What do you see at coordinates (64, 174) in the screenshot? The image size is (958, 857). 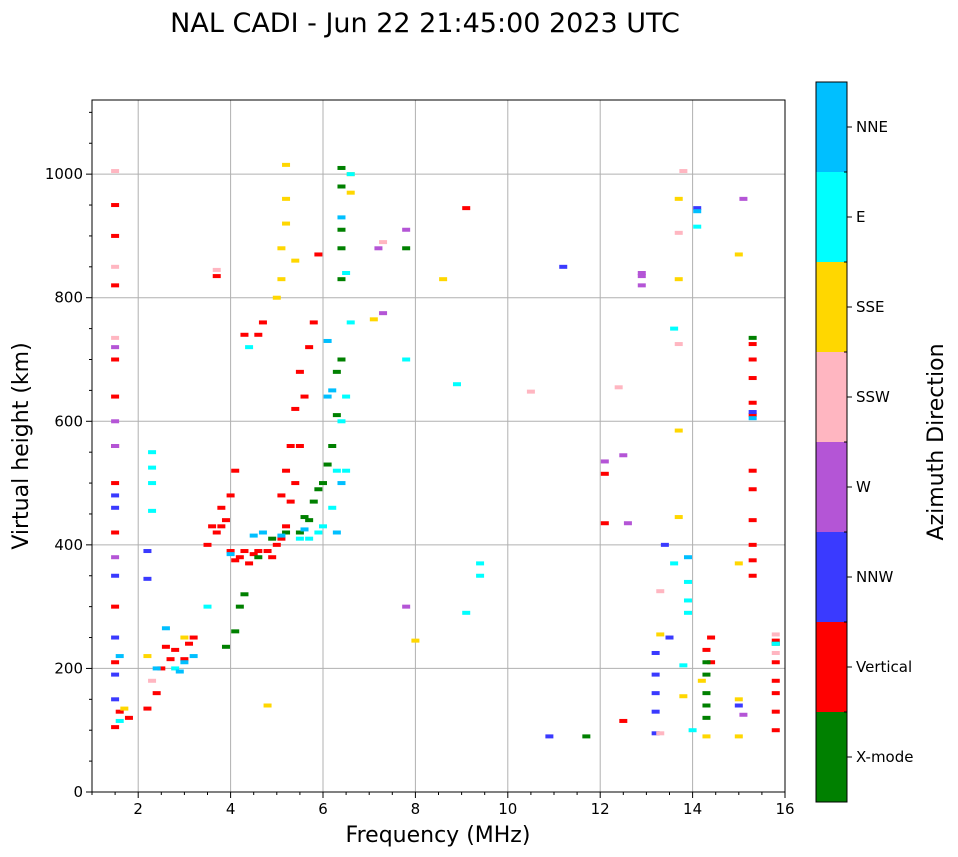 I see `y-tick-label: 1000` at bounding box center [64, 174].